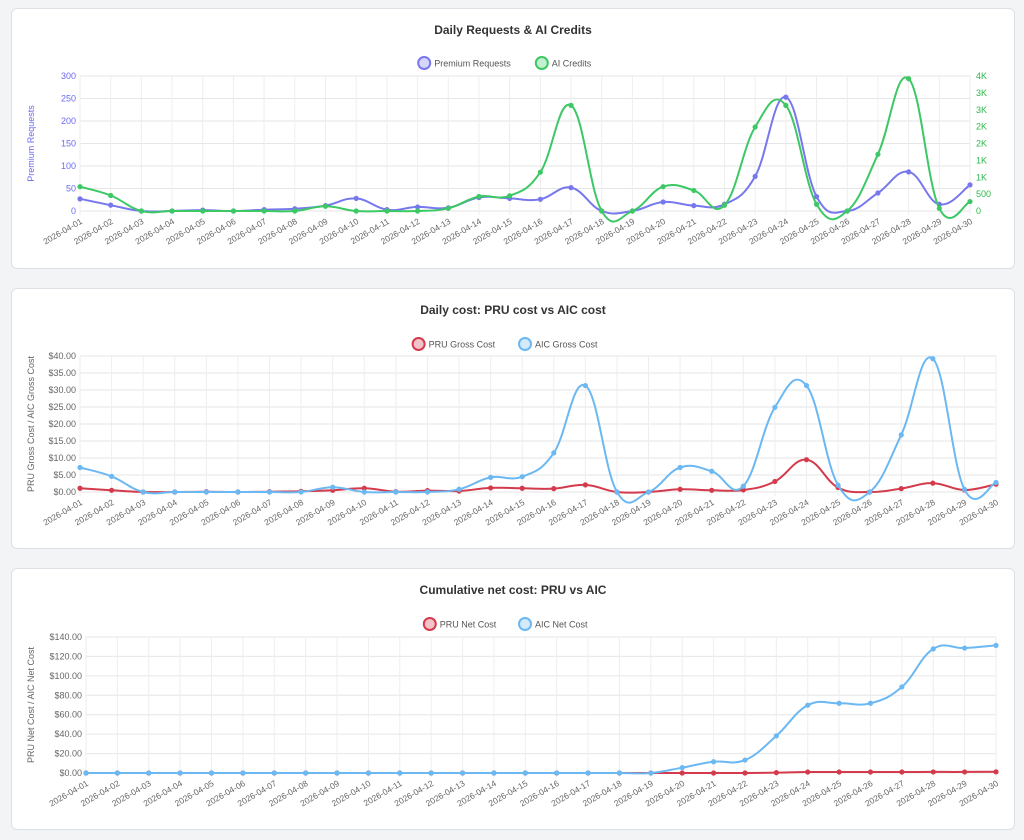 This screenshot has width=1024, height=840. Describe the element at coordinates (62, 390) in the screenshot. I see `y-tick-label: $30.00` at that location.